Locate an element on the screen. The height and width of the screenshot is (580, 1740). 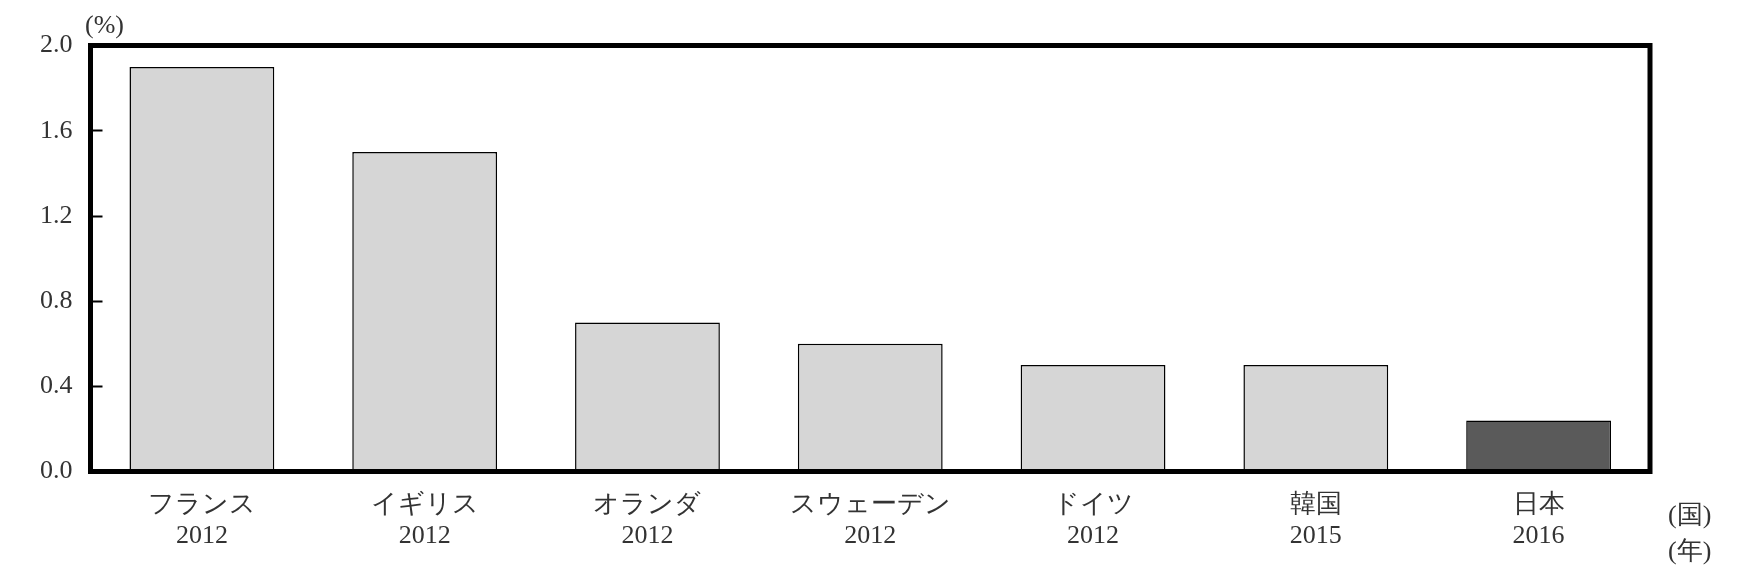
x-tick-label: スウェーデン 2012 is located at coordinates (870, 519).